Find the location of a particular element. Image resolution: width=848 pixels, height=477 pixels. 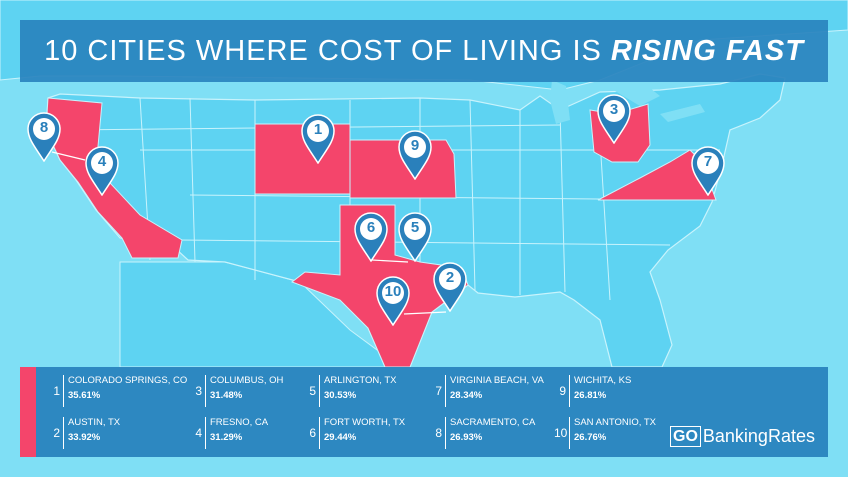

legend-city: COLORADO SPRINGS, CO is located at coordinates (128, 380).